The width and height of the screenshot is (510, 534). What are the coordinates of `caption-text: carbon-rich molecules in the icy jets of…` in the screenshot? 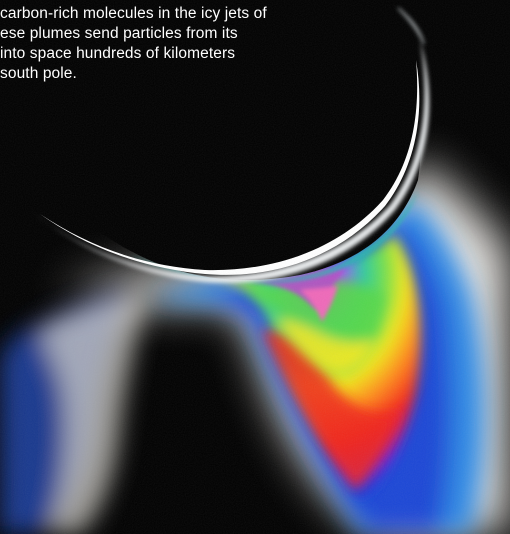 It's located at (165, 44).